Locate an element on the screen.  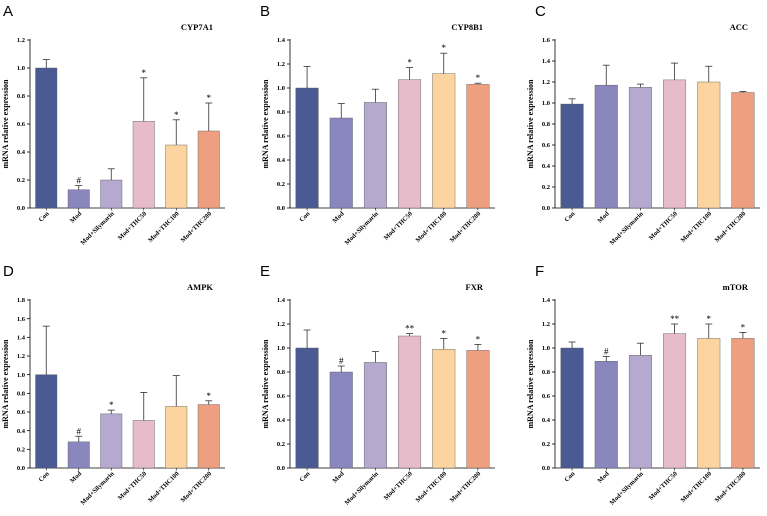
chart-title: AMPK is located at coordinates (200, 287).